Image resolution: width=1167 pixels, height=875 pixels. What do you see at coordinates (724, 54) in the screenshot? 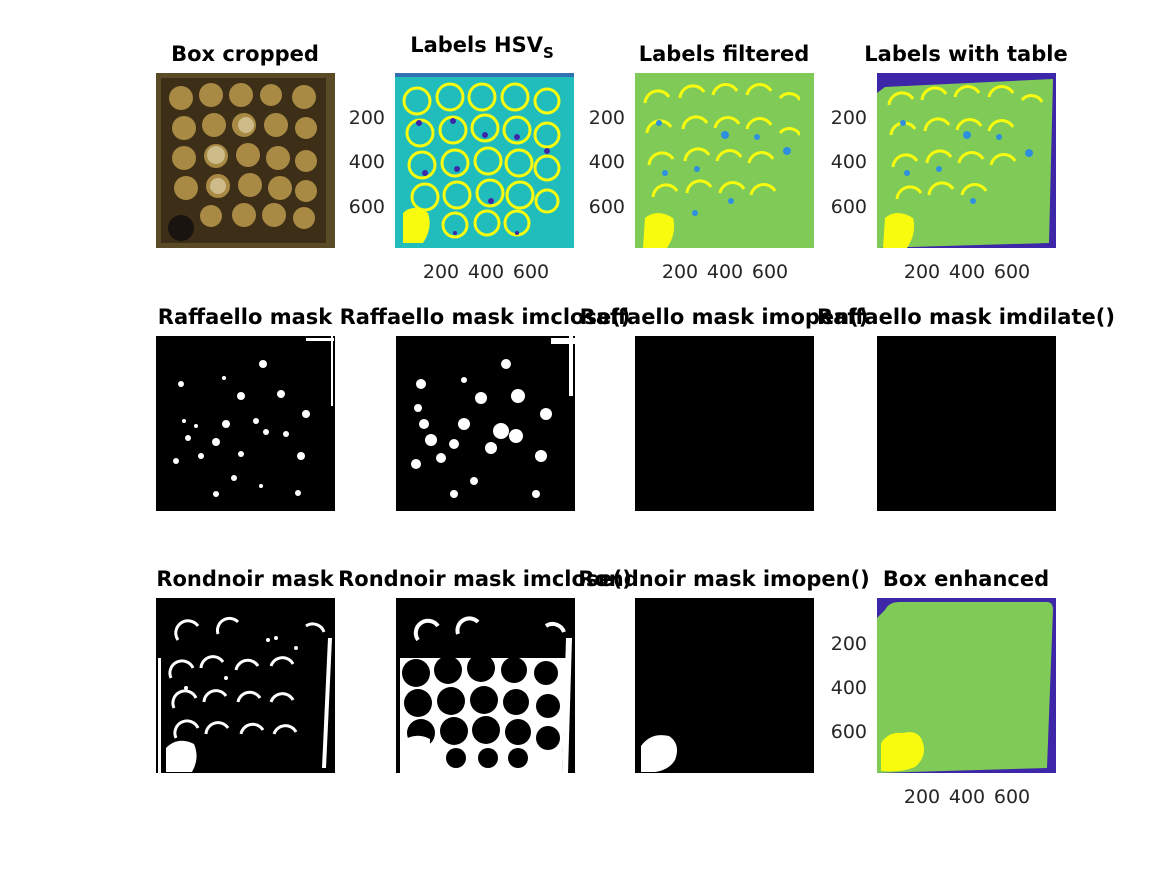
I see `panel-title: Labels filtered` at bounding box center [724, 54].